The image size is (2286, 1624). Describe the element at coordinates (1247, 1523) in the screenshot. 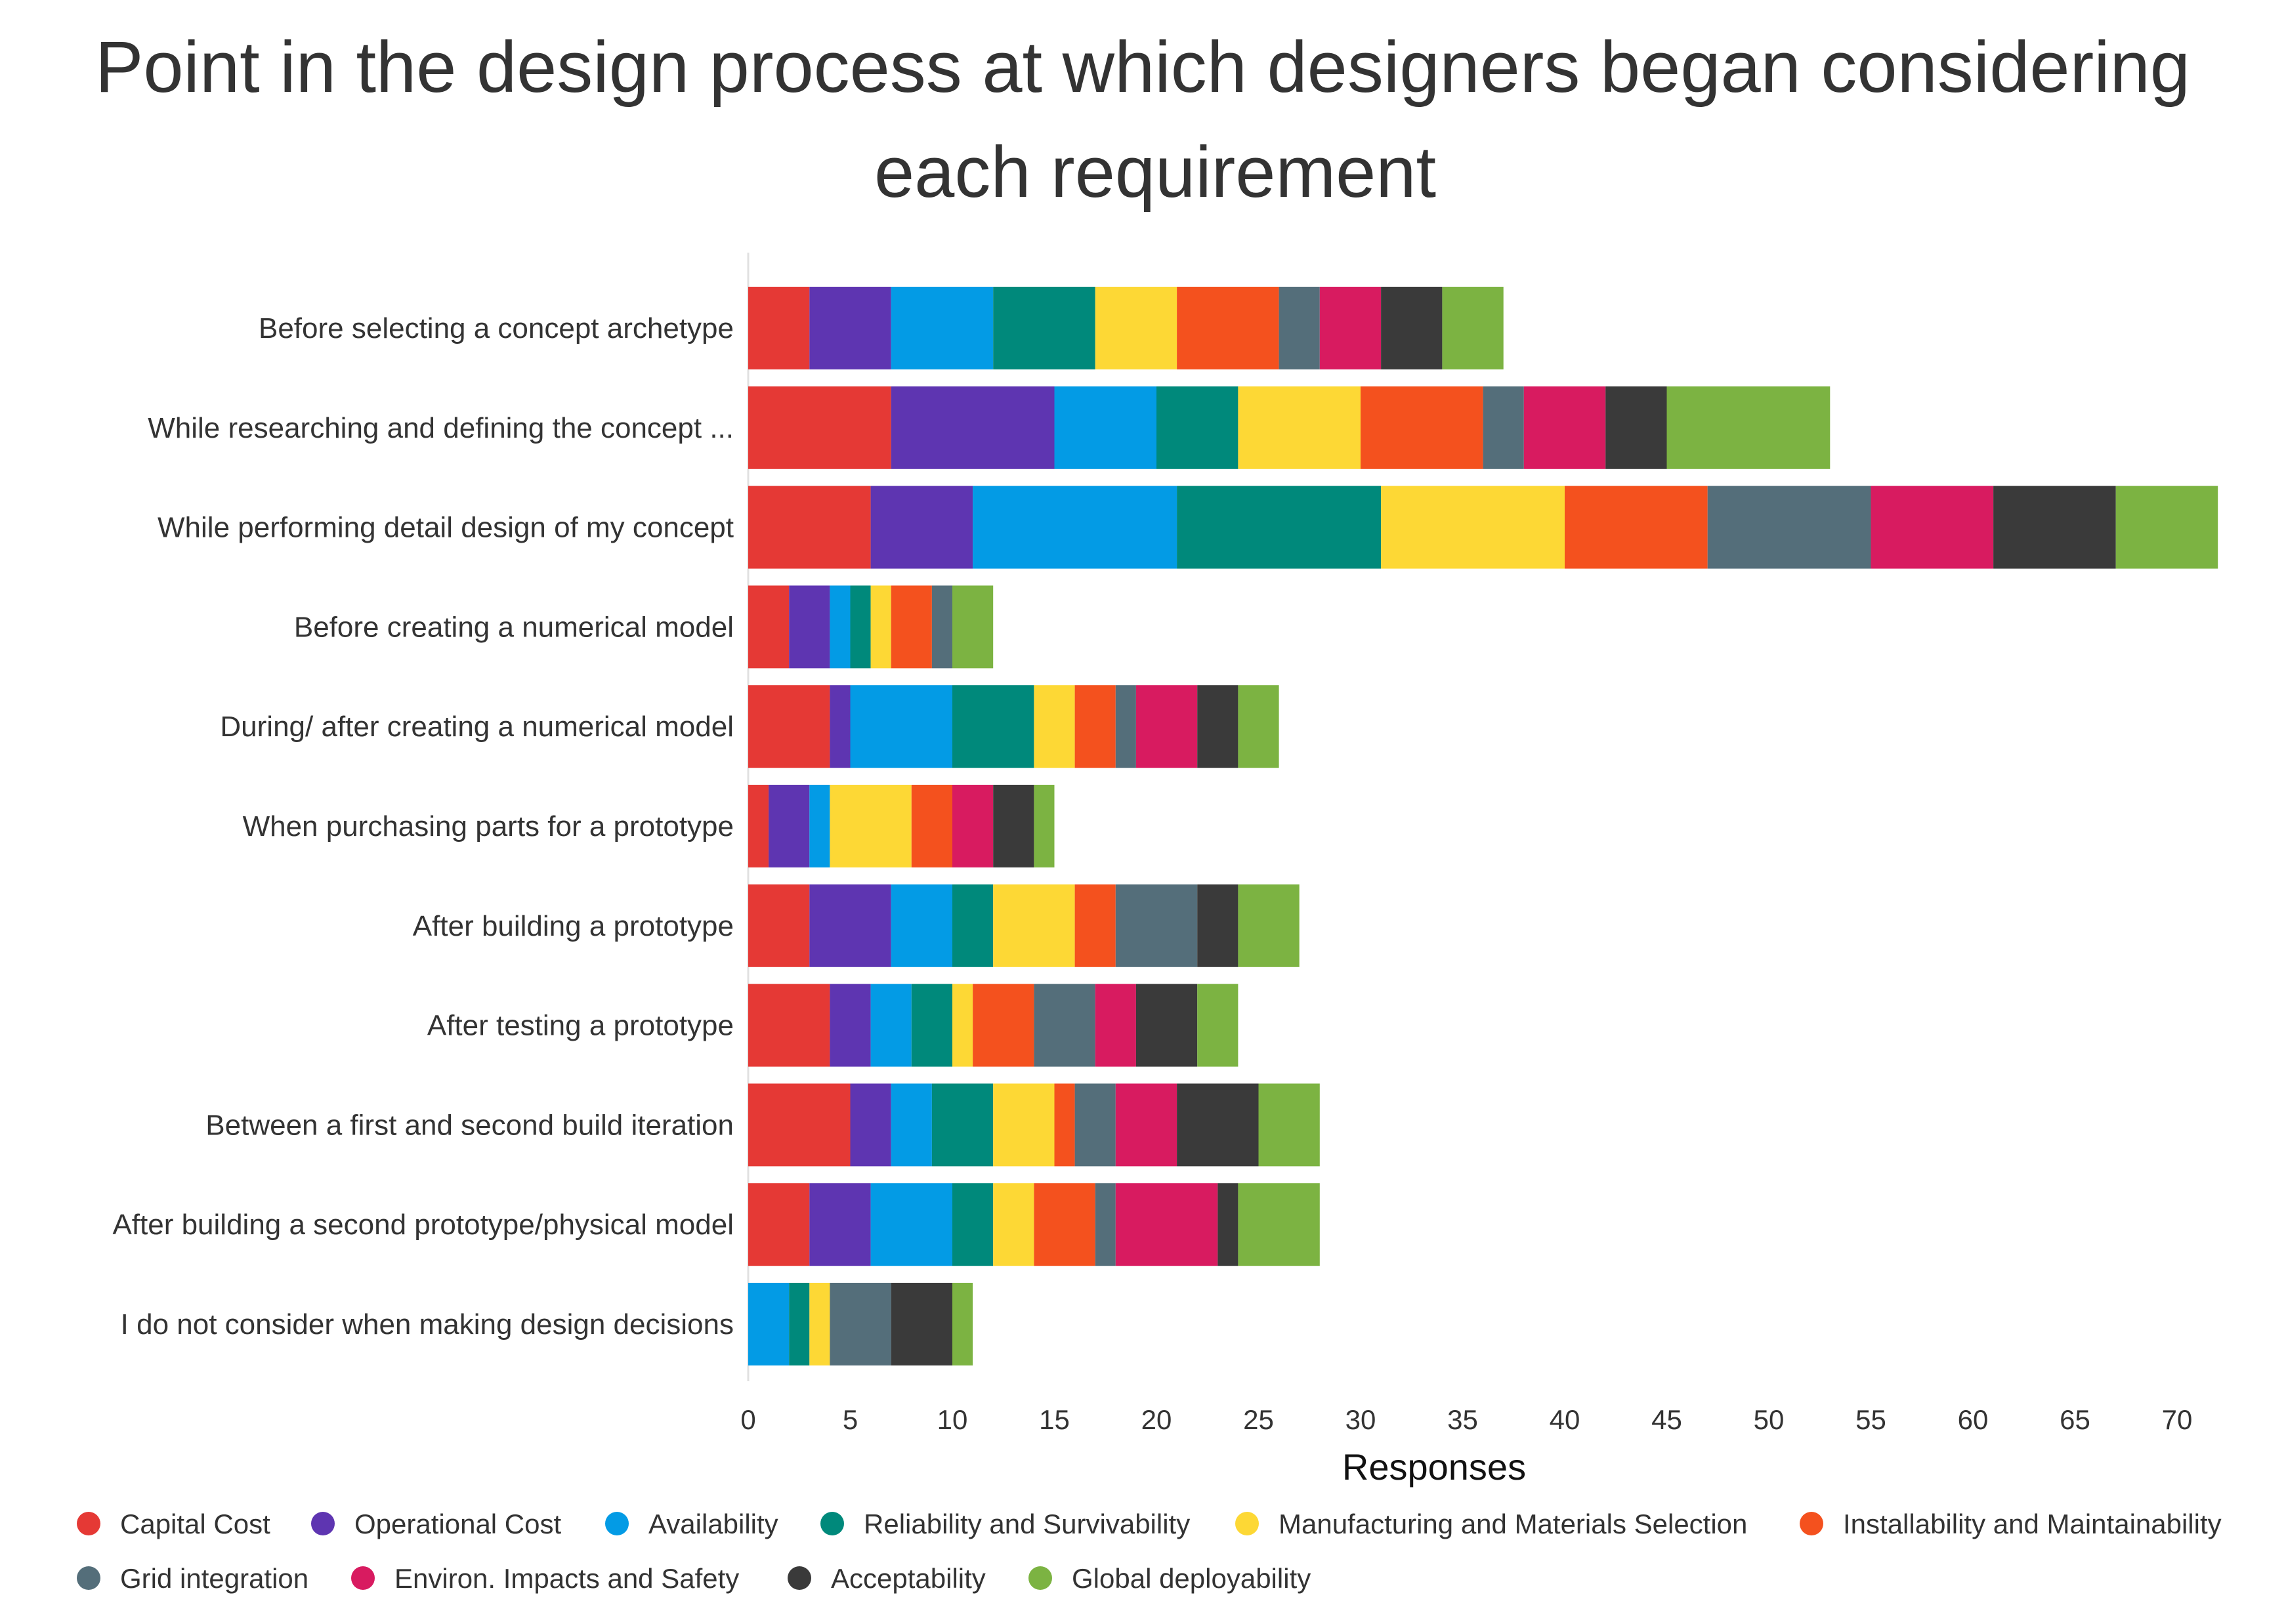

I see `legend-marker-manufacturing-and-materials-selection` at that location.